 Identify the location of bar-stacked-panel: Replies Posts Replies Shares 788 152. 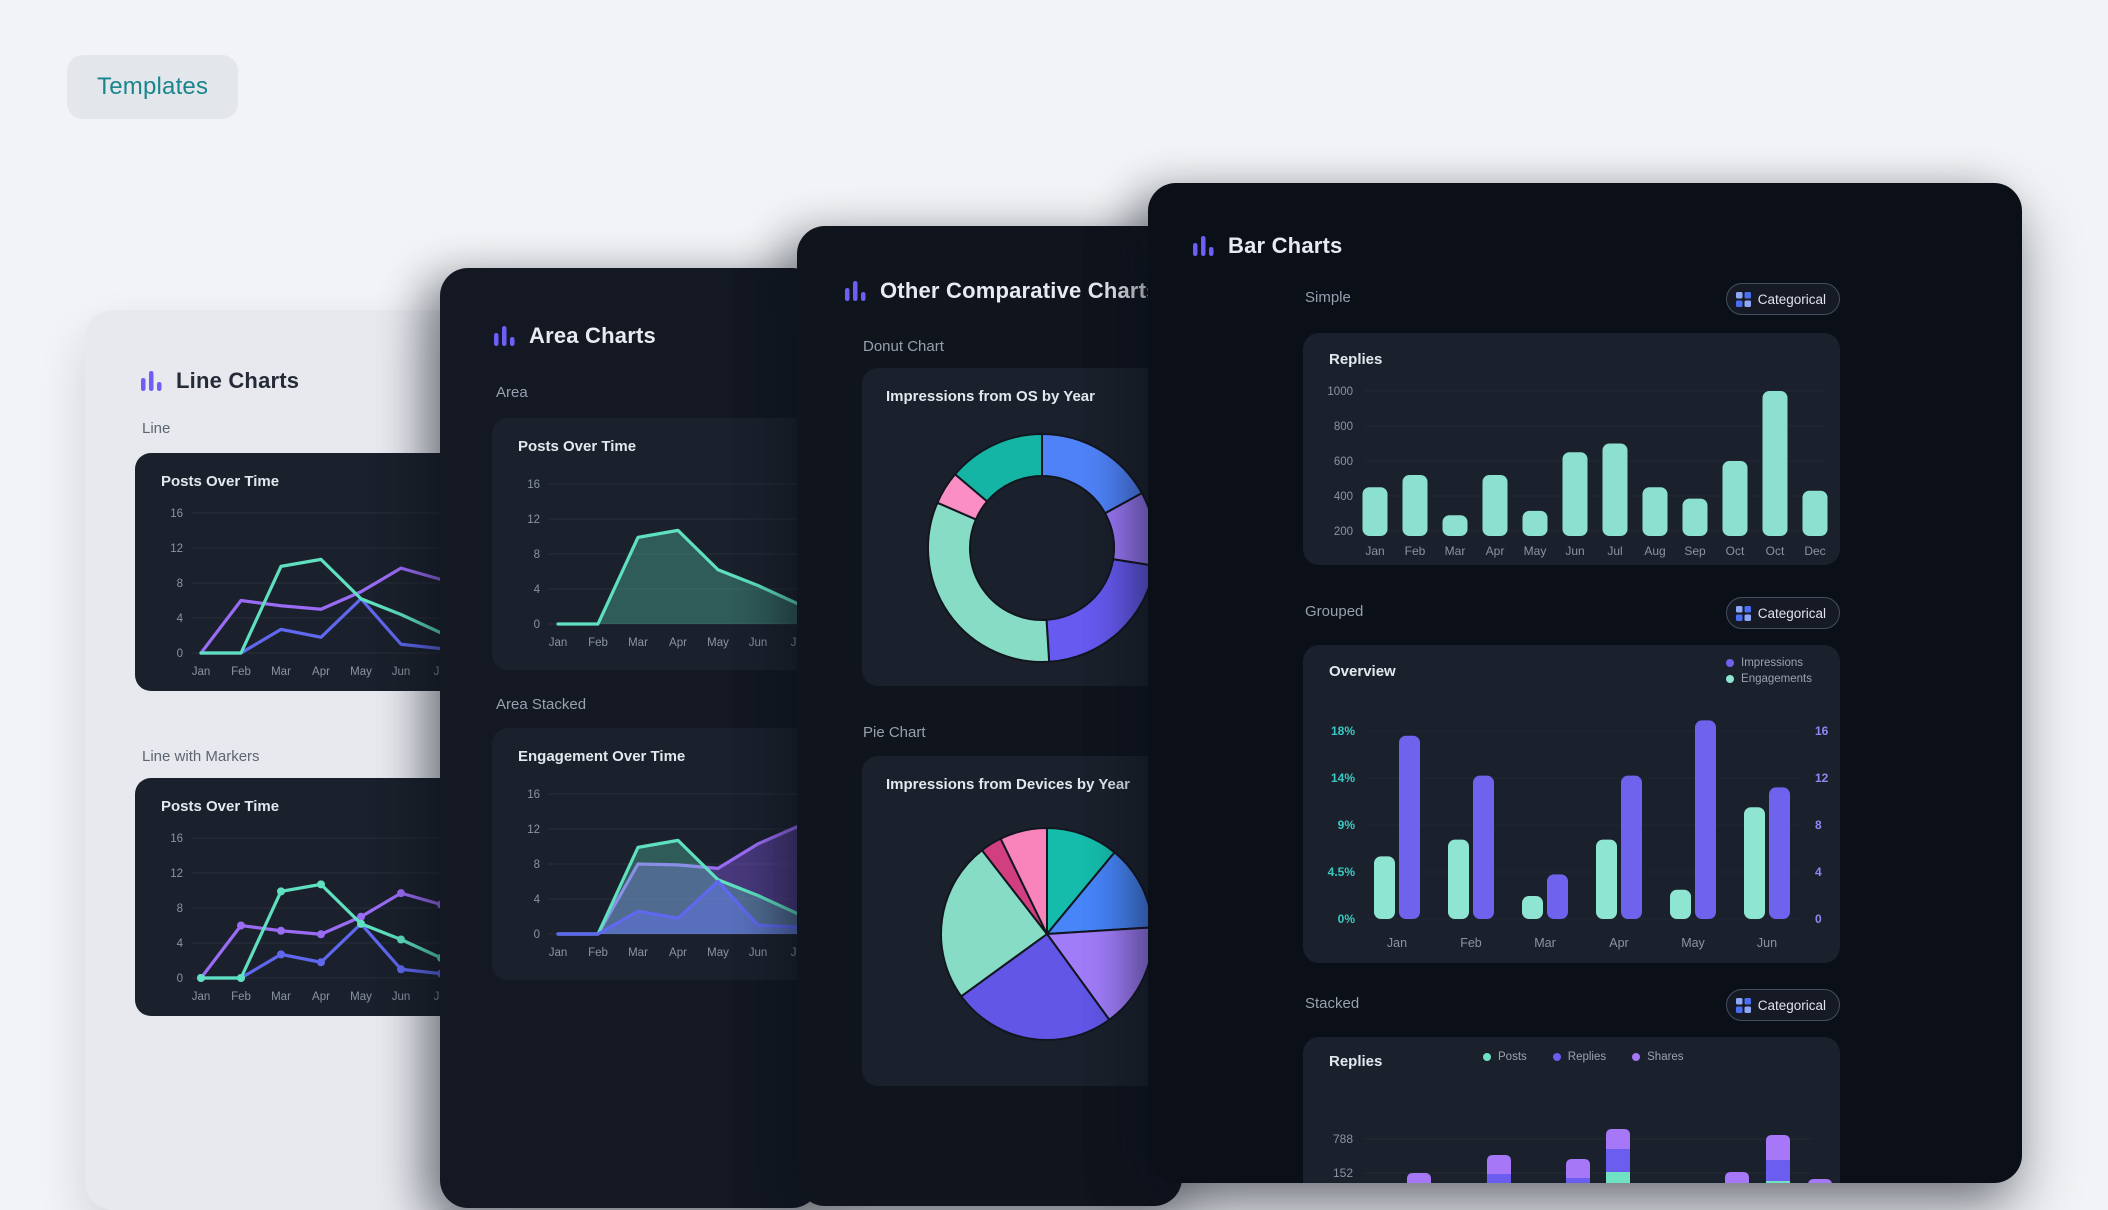
(1571, 1110).